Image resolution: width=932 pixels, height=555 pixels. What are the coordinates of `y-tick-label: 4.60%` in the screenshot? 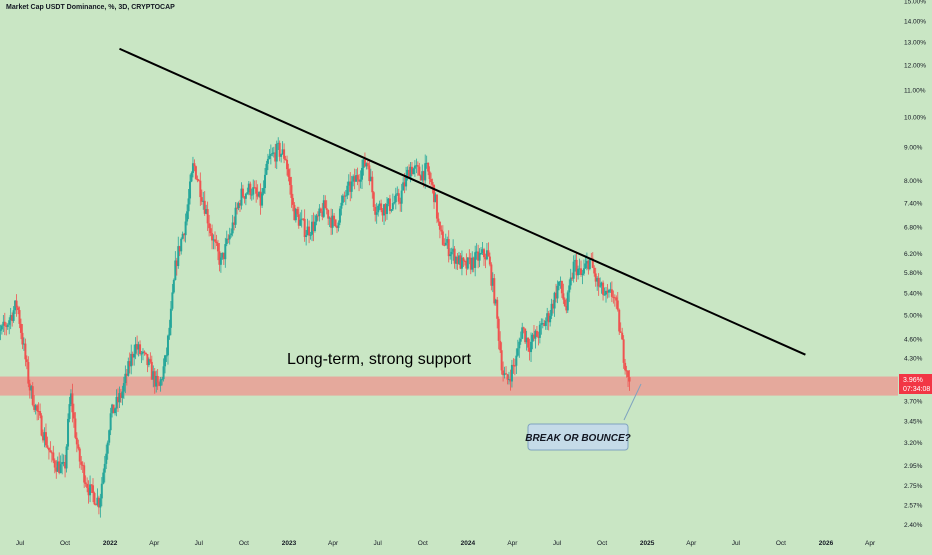 It's located at (913, 339).